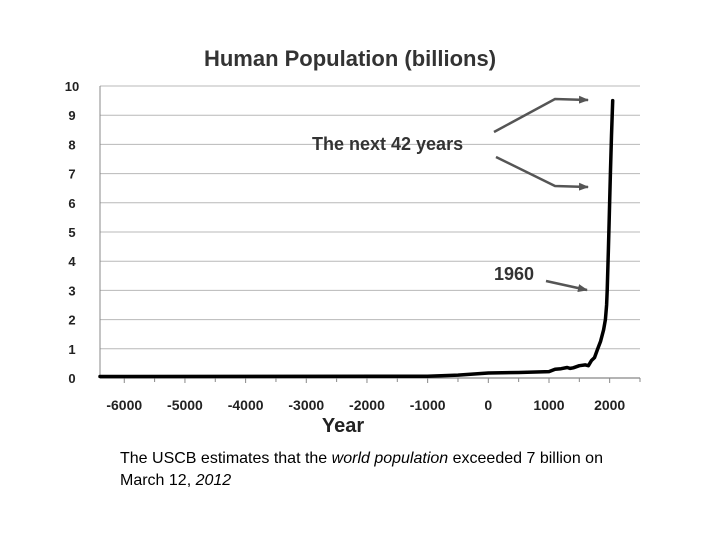 The image size is (720, 540). I want to click on x-tick-label: -2000, so click(367, 405).